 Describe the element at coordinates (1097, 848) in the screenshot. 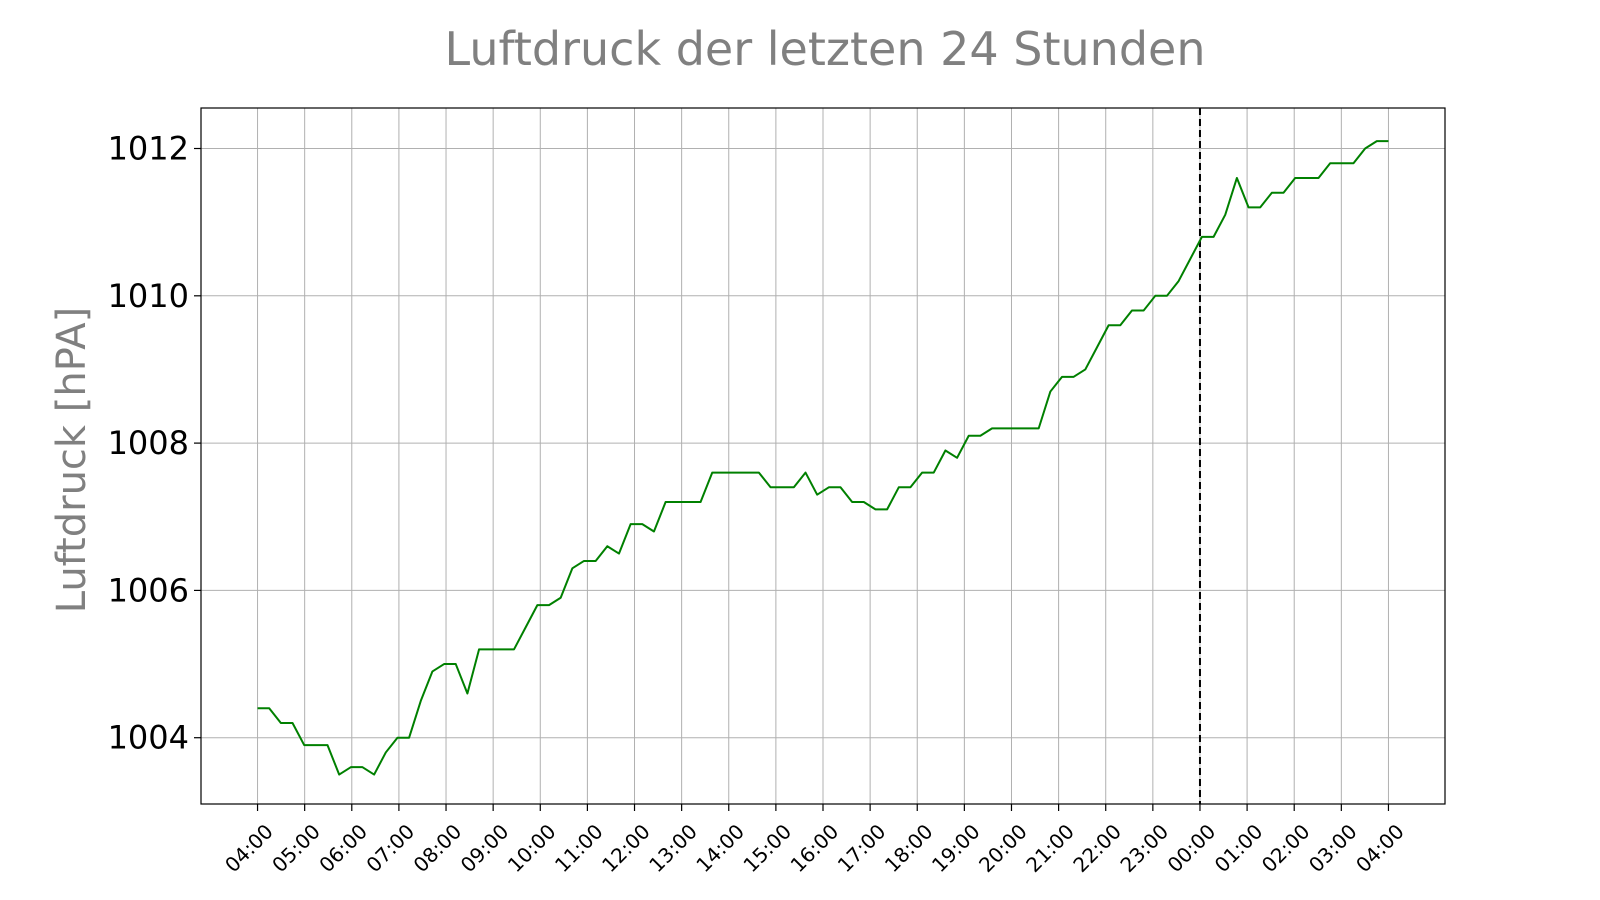

I see `x-tick-label: 22:00` at that location.